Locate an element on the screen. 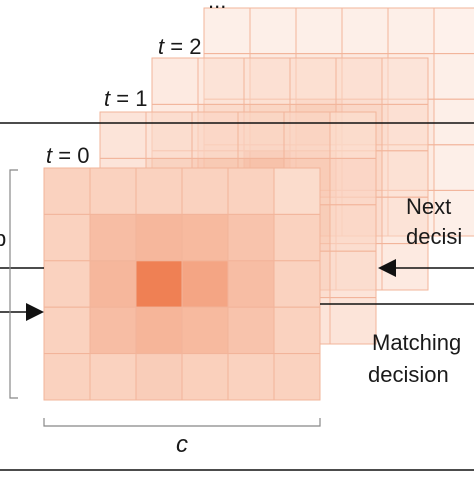 Image resolution: width=474 pixels, height=479 pixels. time-label-t0: t = 0 is located at coordinates (67, 155).